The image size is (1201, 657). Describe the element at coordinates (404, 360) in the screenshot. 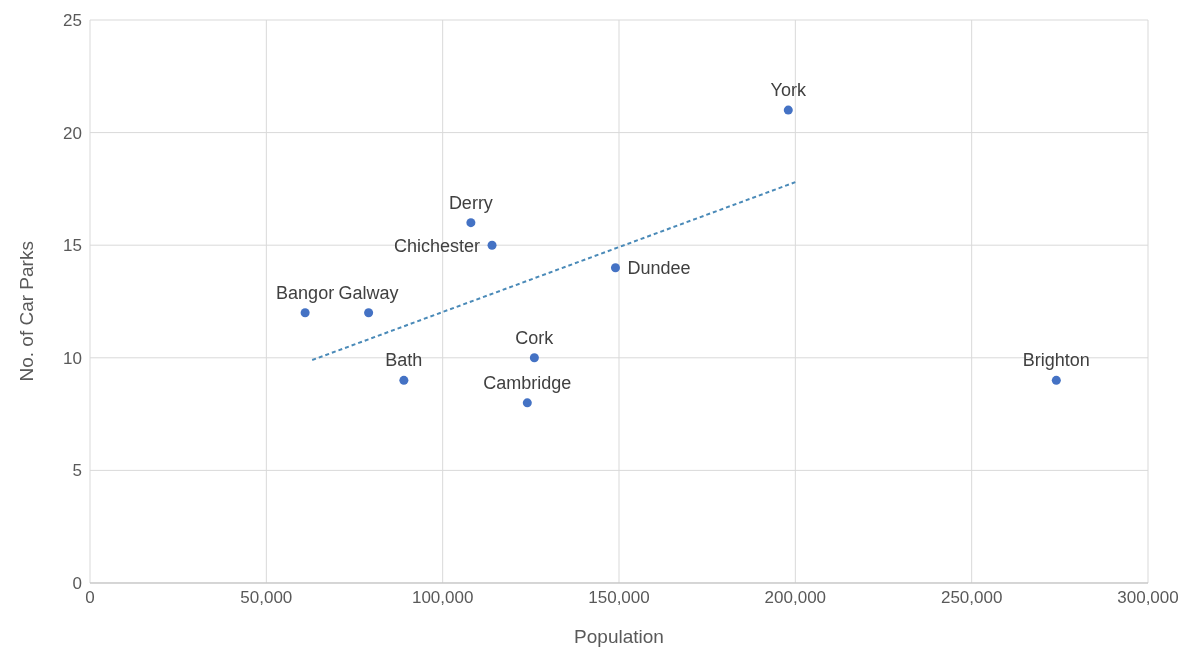

I see `annotation: Bath` at that location.